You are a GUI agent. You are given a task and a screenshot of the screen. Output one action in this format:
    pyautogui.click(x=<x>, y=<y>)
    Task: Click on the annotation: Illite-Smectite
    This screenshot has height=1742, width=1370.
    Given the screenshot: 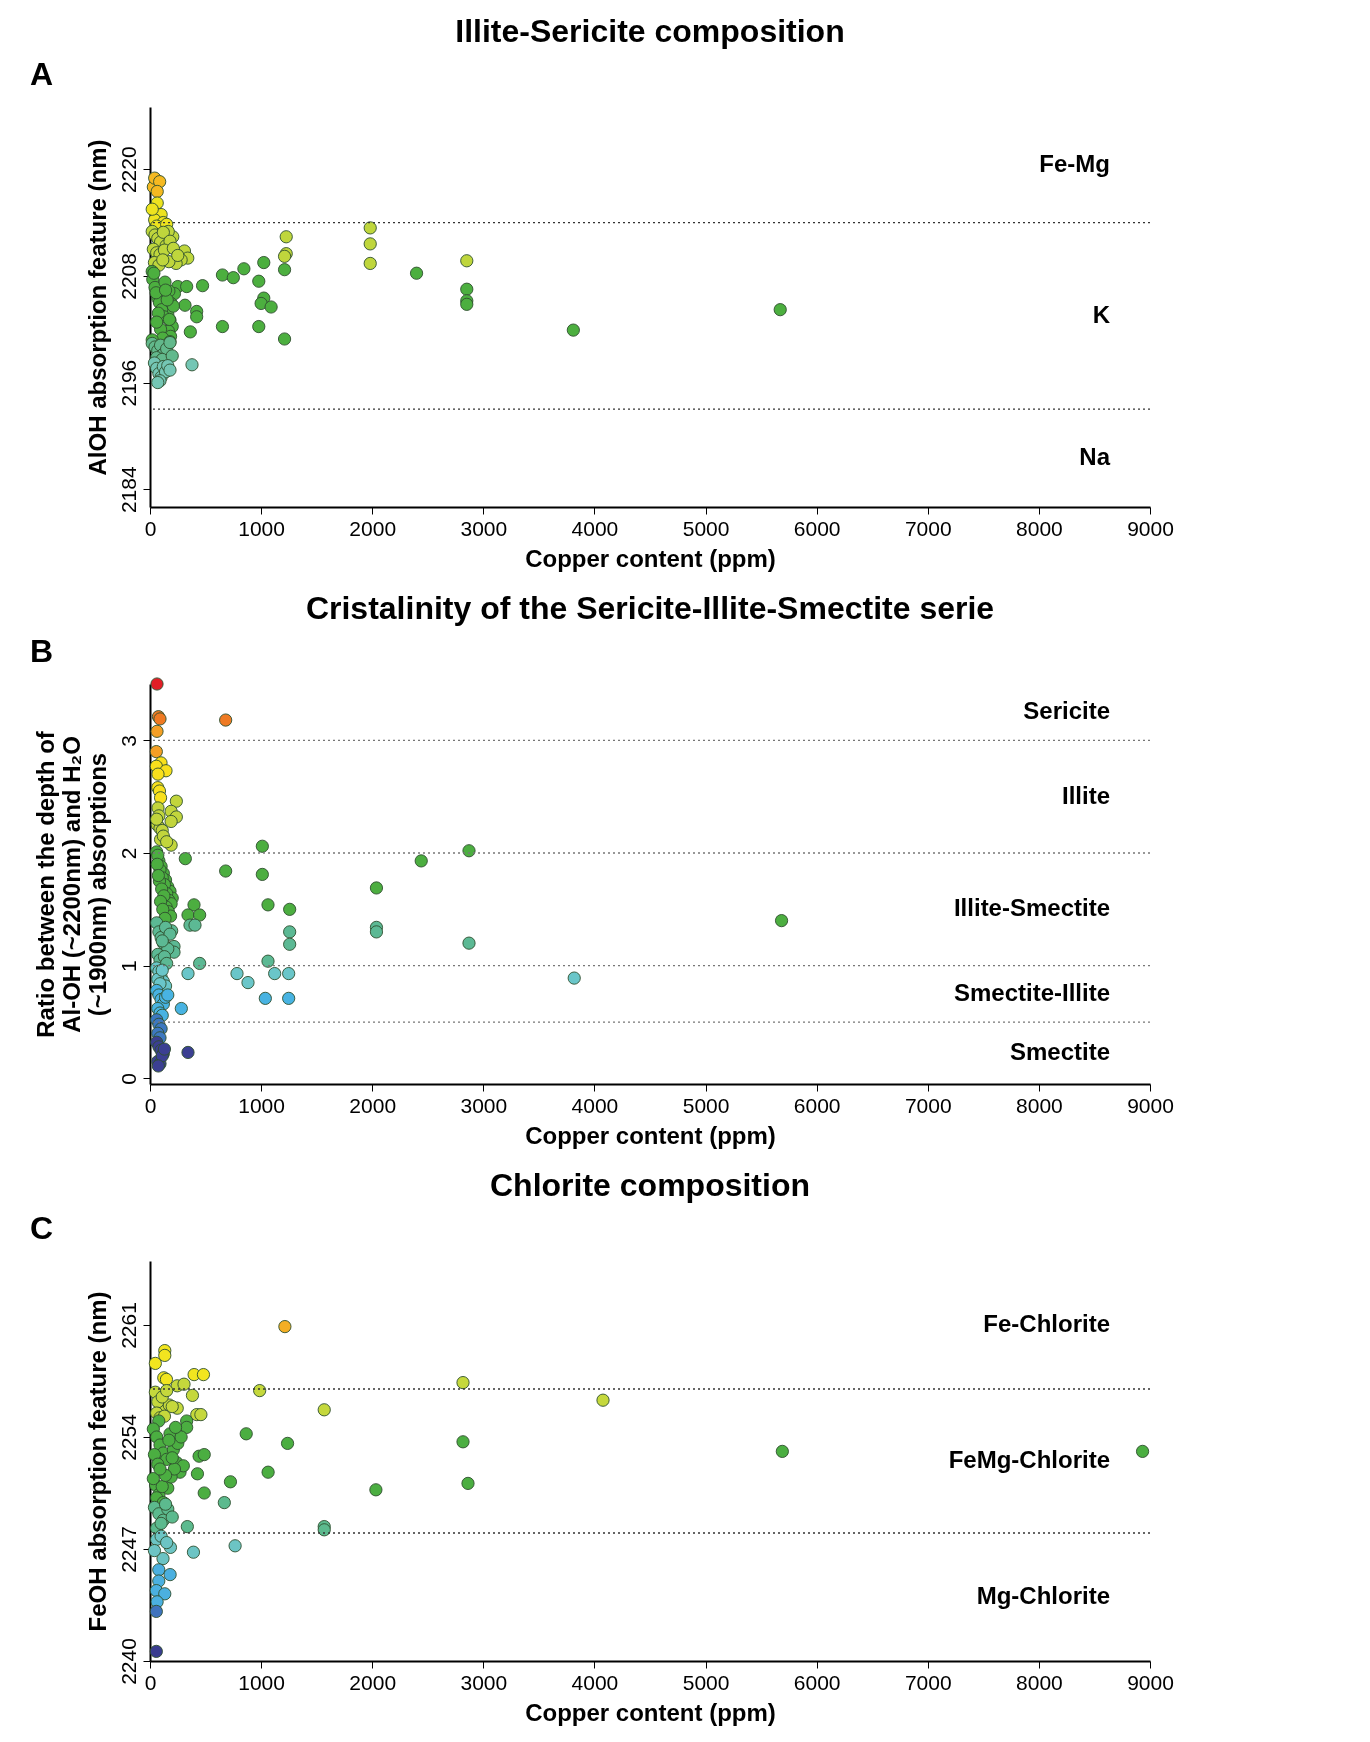 What is the action you would take?
    pyautogui.click(x=1031, y=908)
    